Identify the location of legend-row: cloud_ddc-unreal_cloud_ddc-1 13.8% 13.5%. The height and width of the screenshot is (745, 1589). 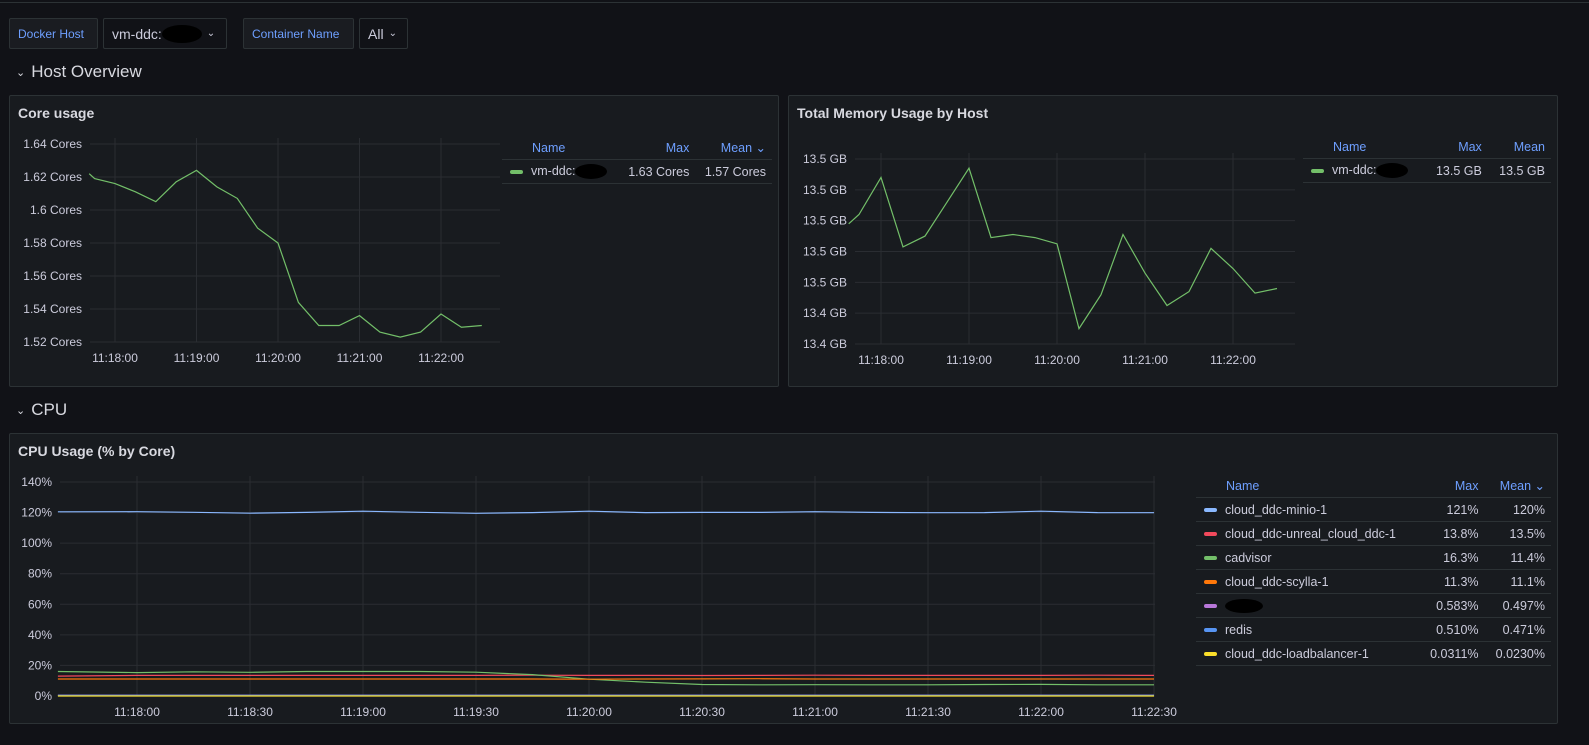
(1373, 533).